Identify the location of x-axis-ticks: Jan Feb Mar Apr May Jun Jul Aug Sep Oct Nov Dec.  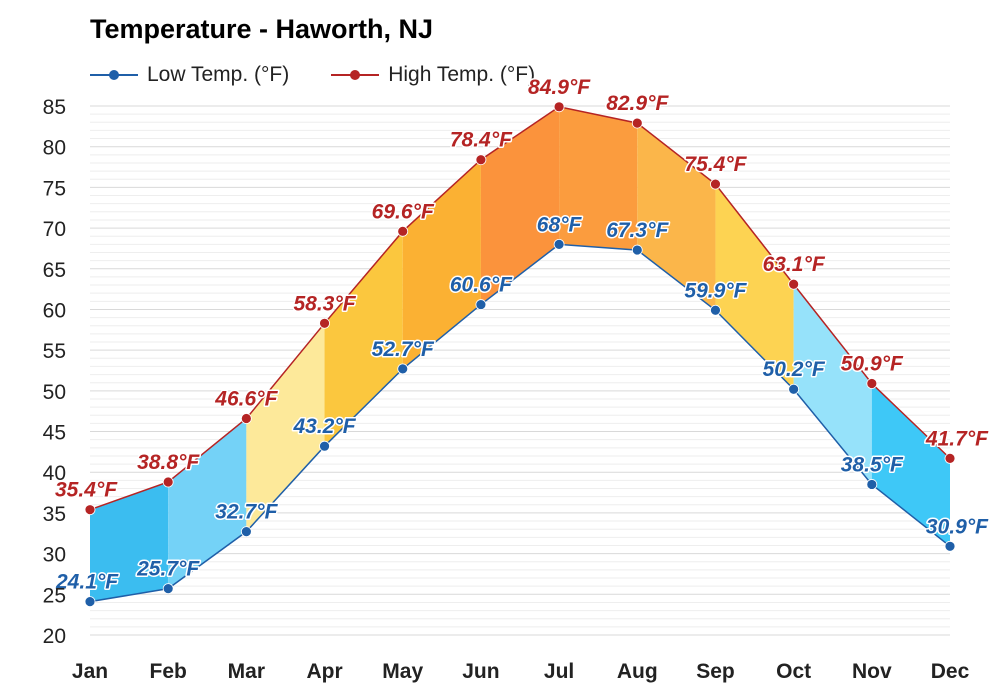
(521, 671).